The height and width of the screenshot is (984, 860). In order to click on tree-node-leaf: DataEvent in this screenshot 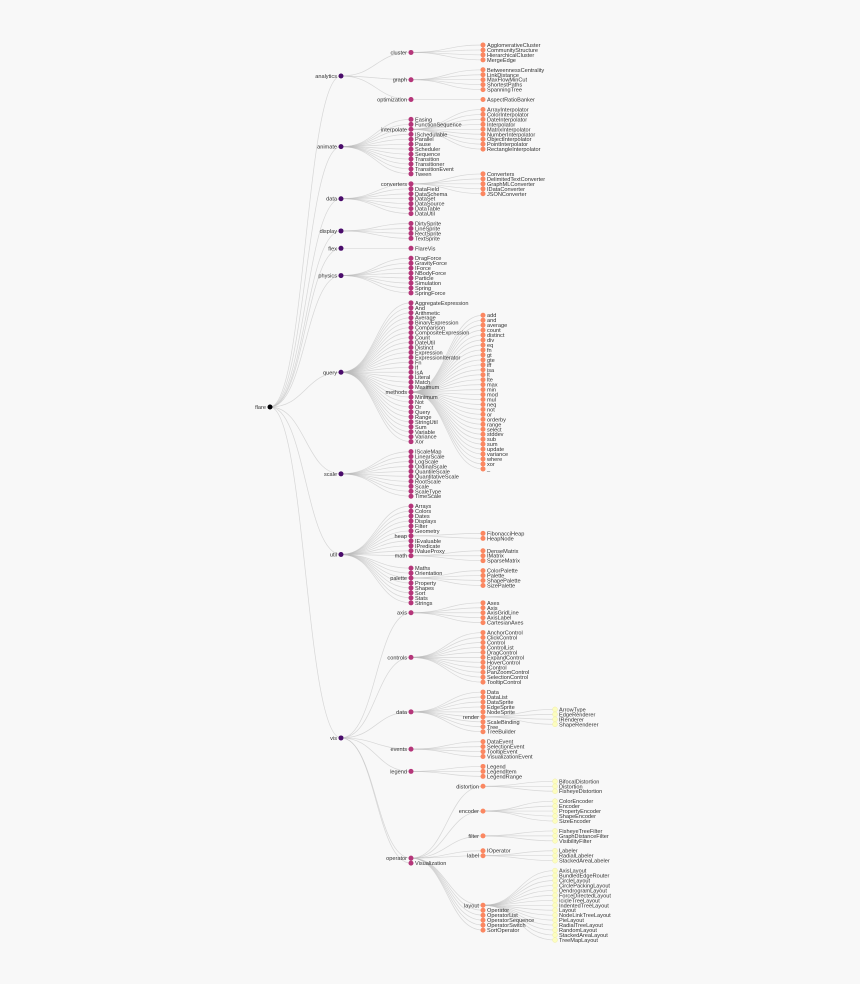, I will do `click(497, 742)`.